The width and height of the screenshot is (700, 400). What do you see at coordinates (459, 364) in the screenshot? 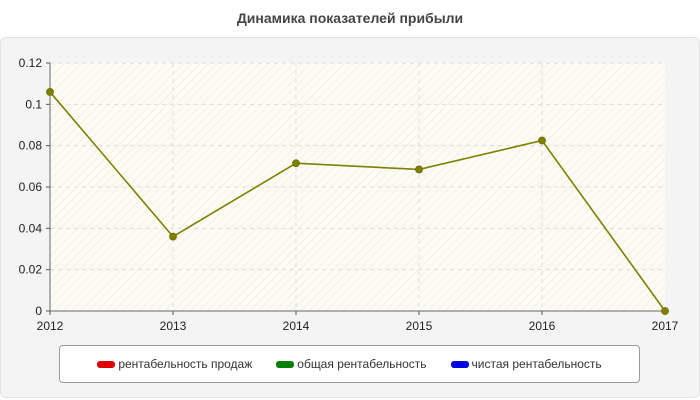
I see `legend-swatch-blue` at bounding box center [459, 364].